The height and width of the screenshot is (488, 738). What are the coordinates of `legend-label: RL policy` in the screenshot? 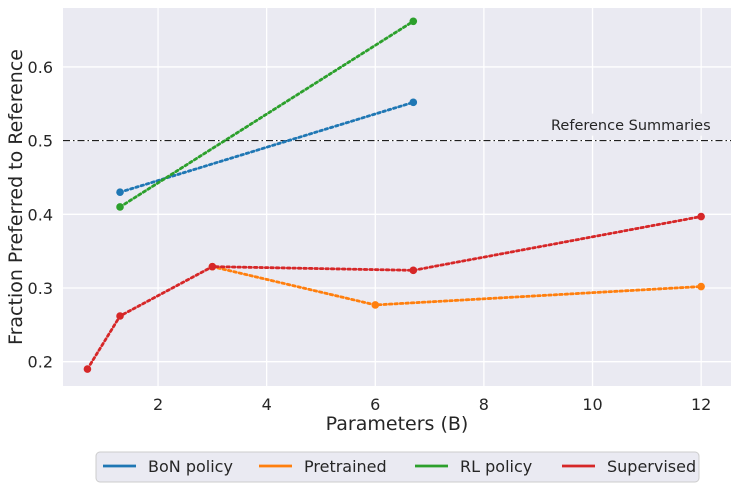 It's located at (496, 466).